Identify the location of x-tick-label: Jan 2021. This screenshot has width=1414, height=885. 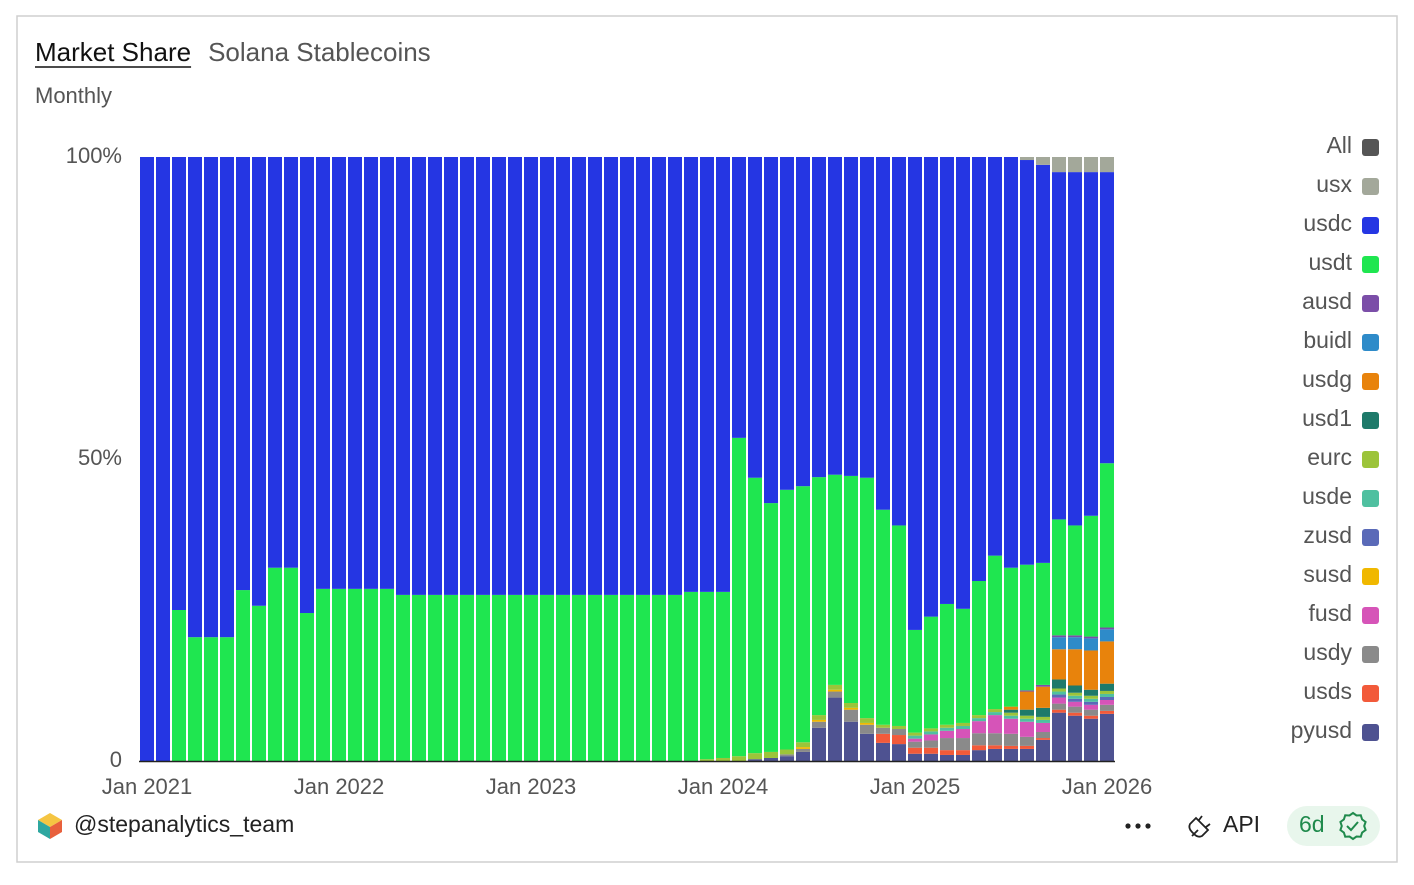
(147, 786).